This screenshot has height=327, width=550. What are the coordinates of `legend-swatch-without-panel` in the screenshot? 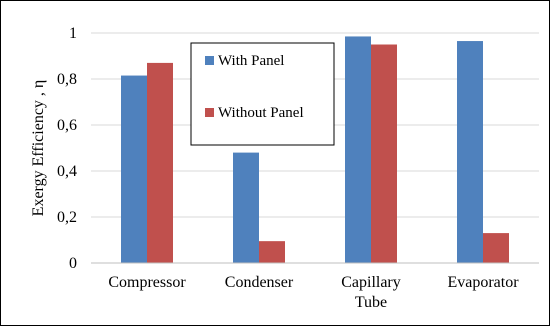 It's located at (209, 112).